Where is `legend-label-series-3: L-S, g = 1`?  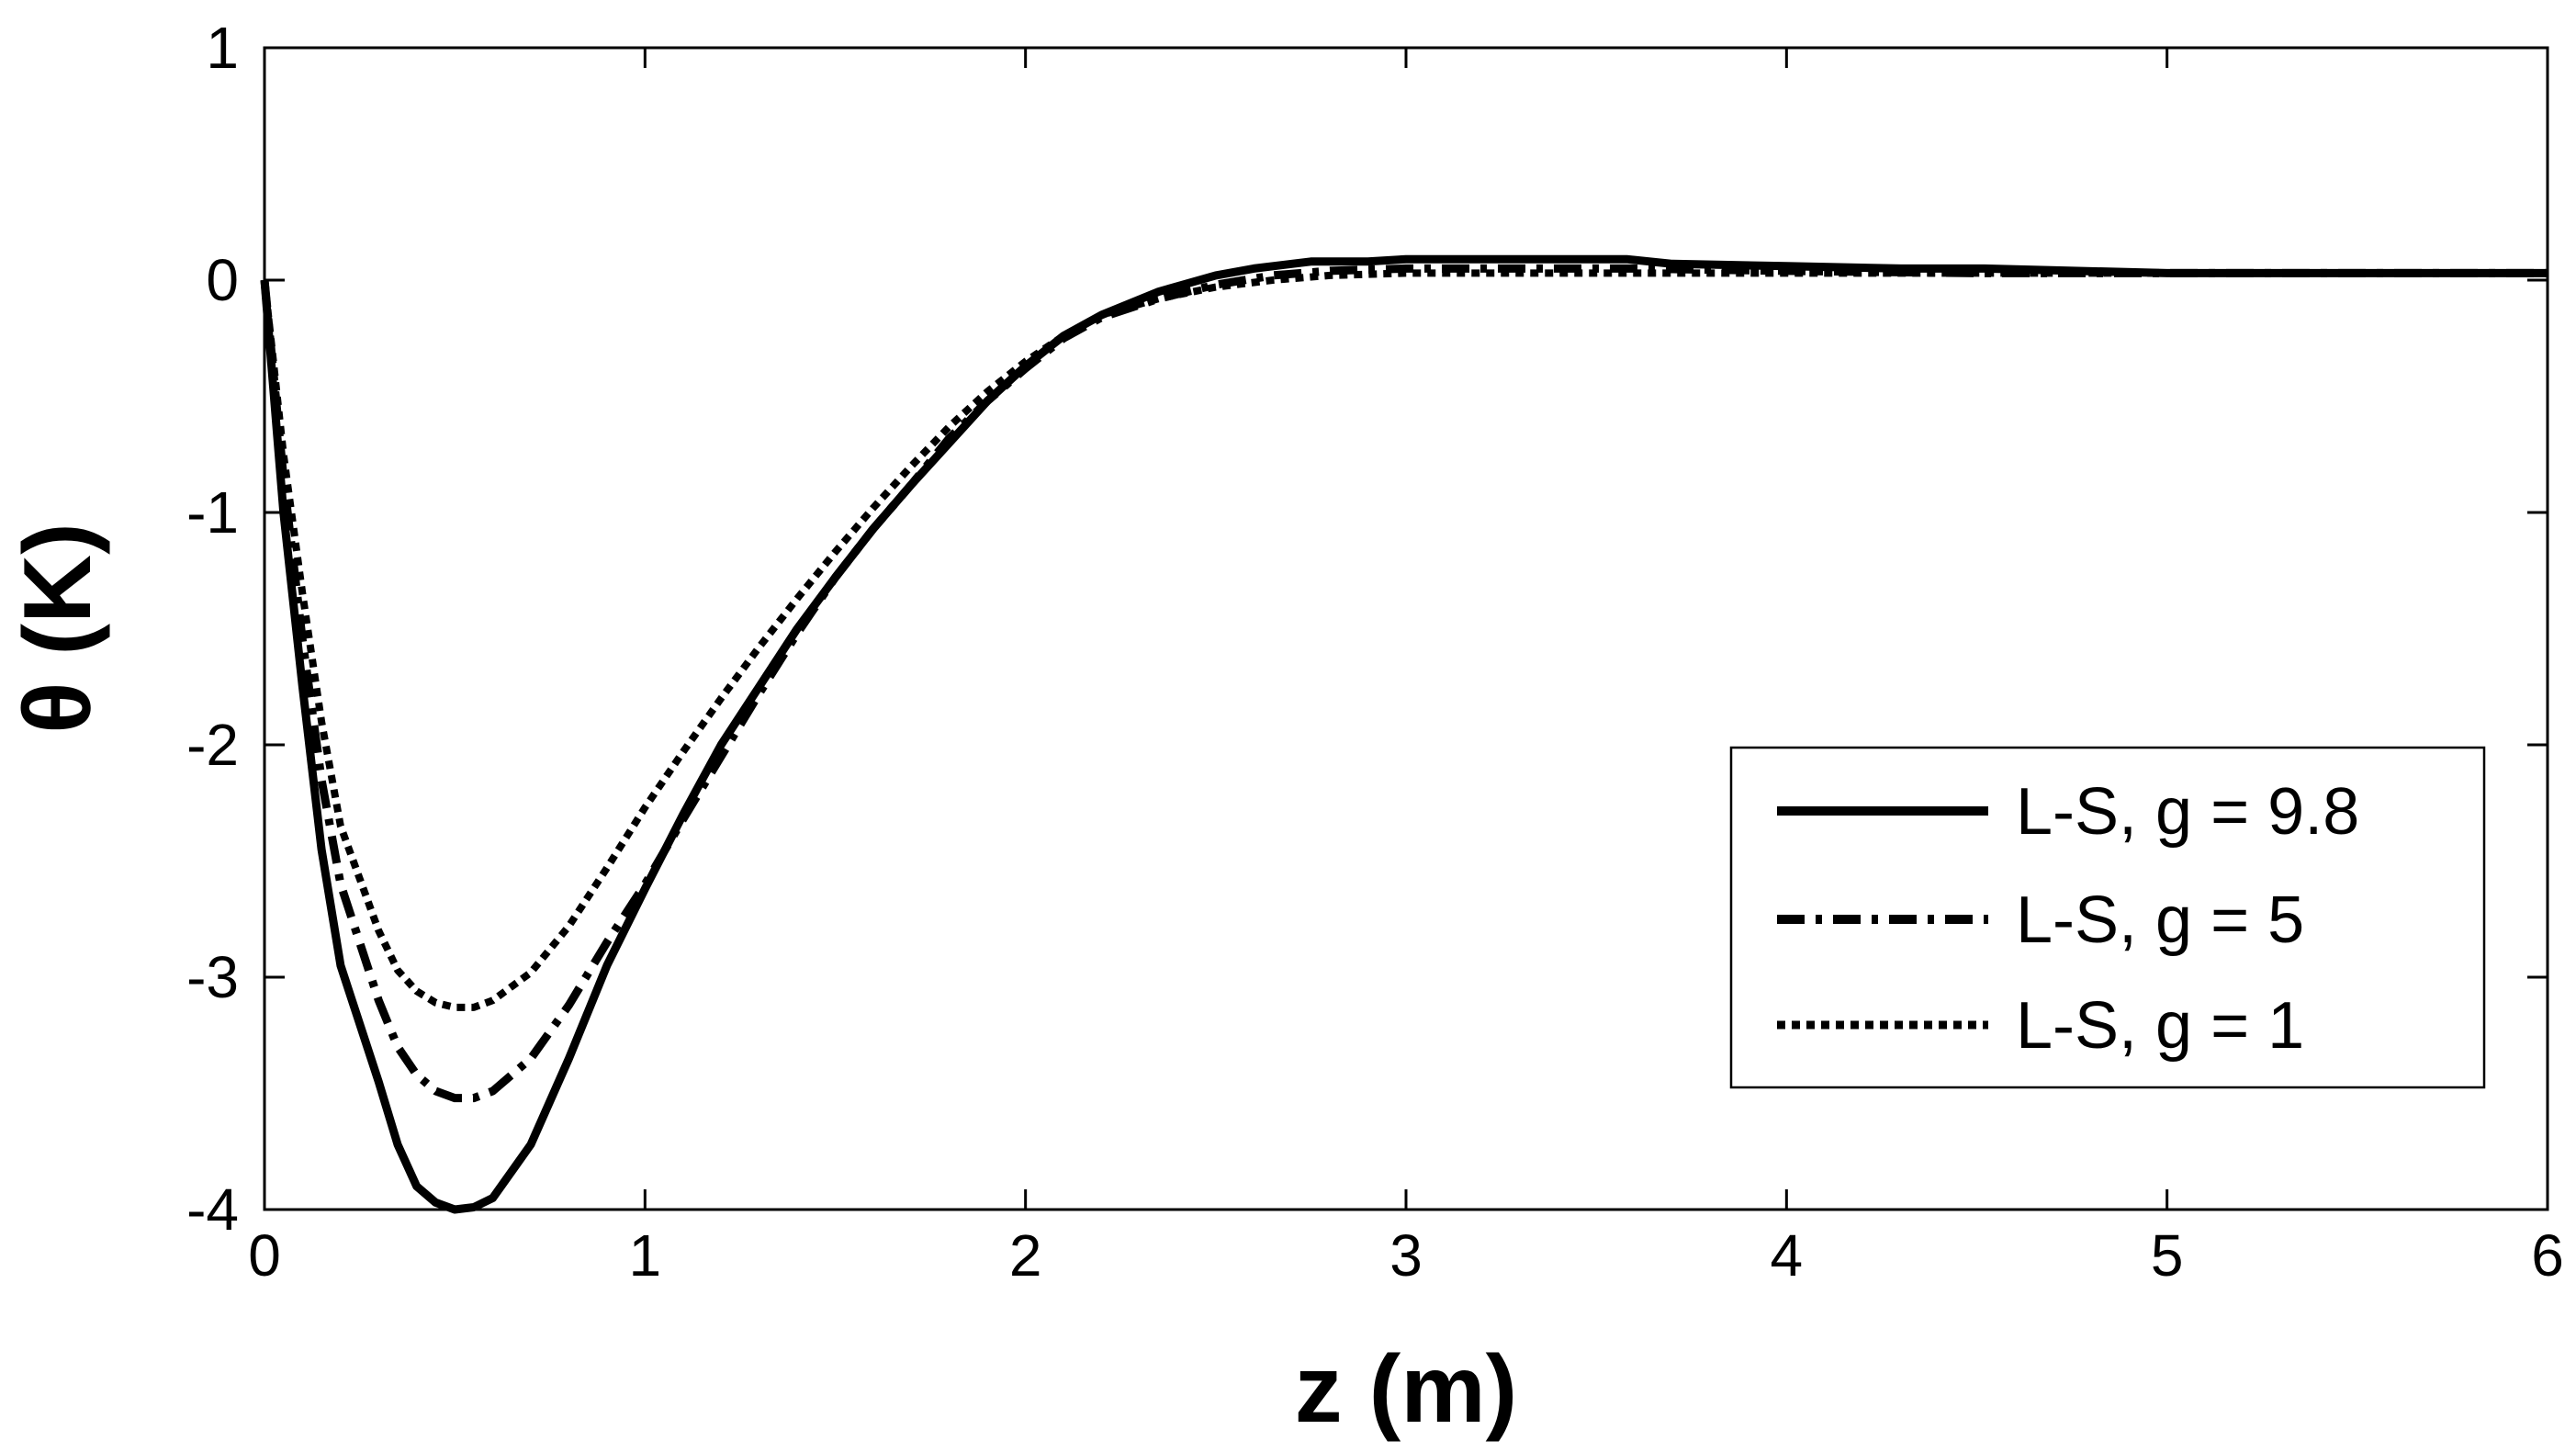 legend-label-series-3: L-S, g = 1 is located at coordinates (2160, 1026).